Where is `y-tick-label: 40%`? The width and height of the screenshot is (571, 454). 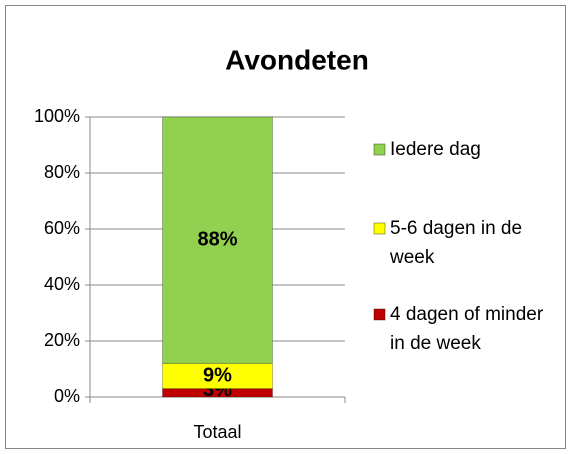
y-tick-label: 40% is located at coordinates (62, 284).